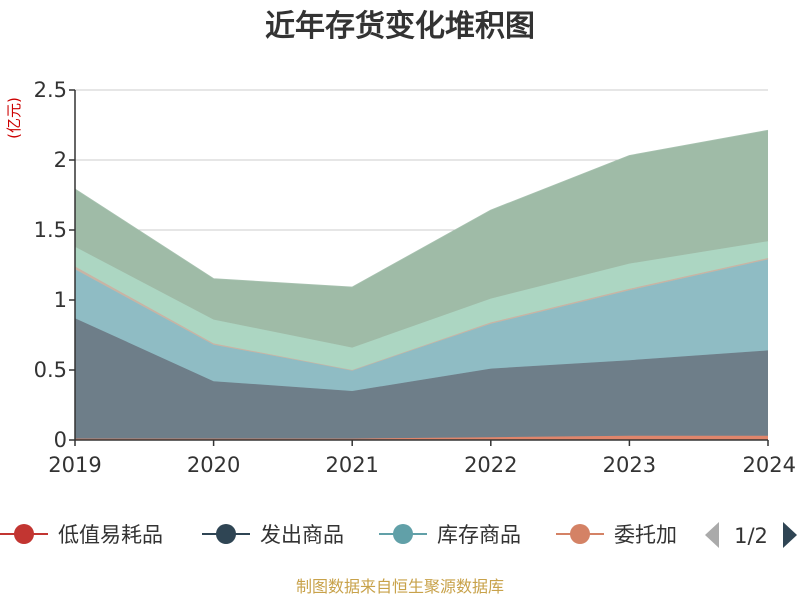  Describe the element at coordinates (60, 440) in the screenshot. I see `y-tick-label: 0` at that location.